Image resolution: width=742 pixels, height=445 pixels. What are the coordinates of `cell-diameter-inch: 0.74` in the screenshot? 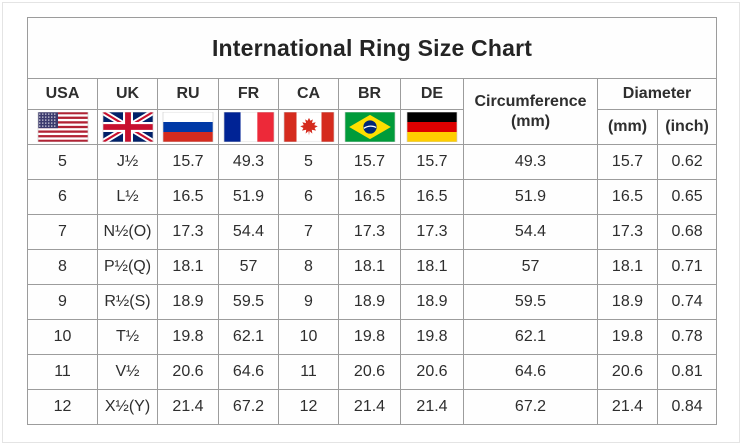 It's located at (687, 302).